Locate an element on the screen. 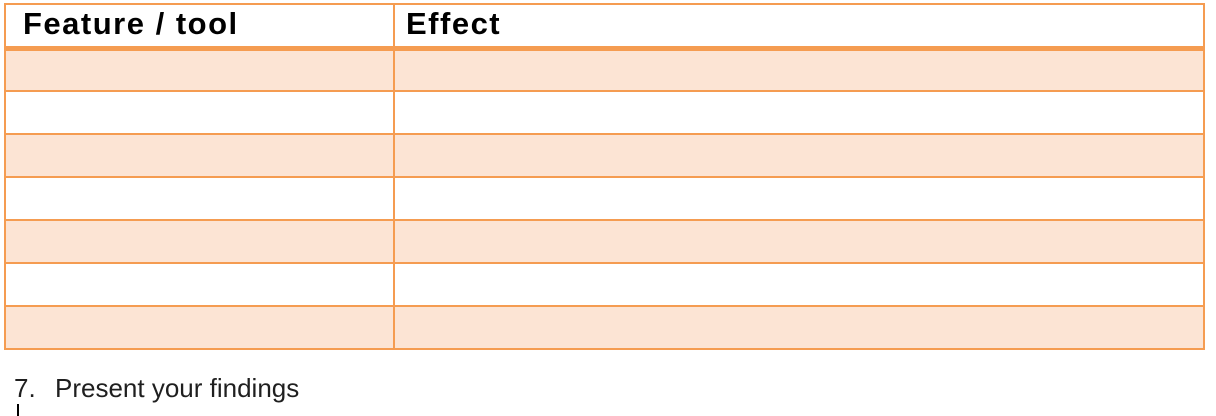 This screenshot has width=1216, height=416. table-header: Feature / tool Effect is located at coordinates (604, 27).